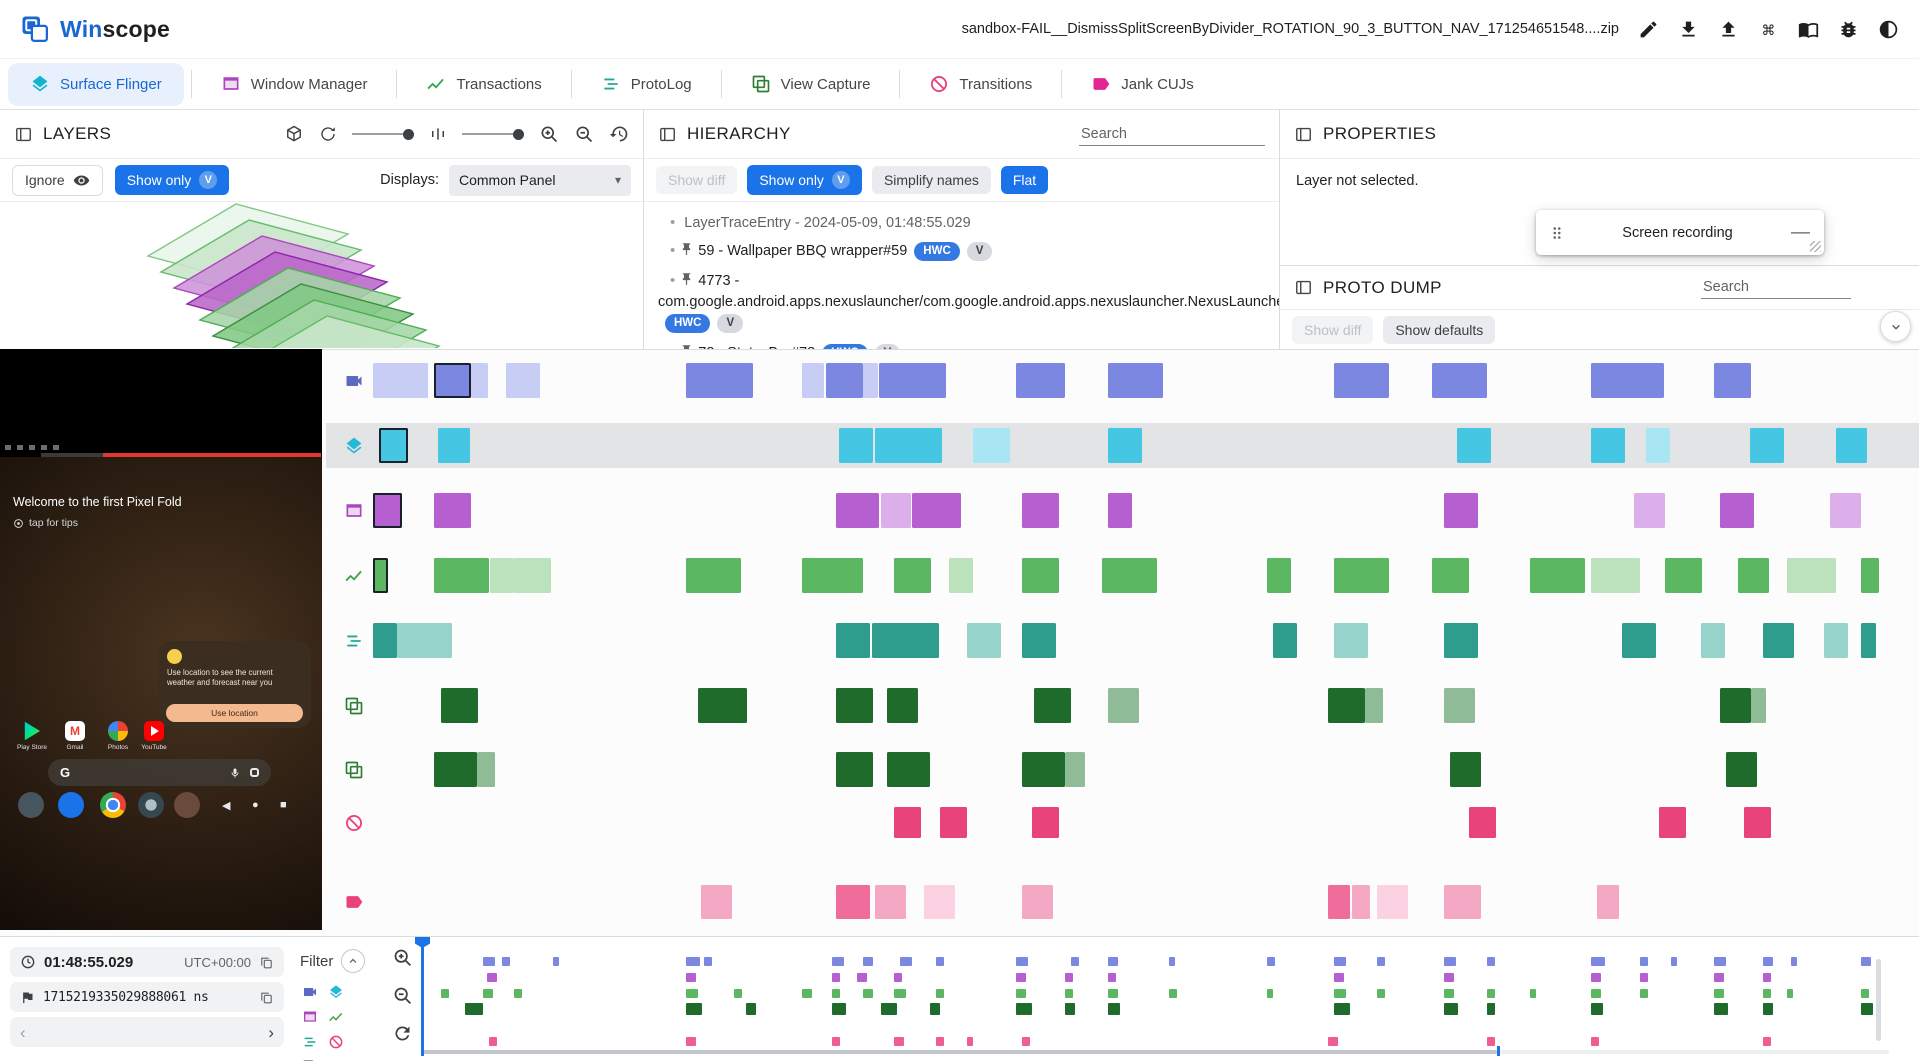 This screenshot has height=1061, width=1919. I want to click on layers-icon, so click(336, 992).